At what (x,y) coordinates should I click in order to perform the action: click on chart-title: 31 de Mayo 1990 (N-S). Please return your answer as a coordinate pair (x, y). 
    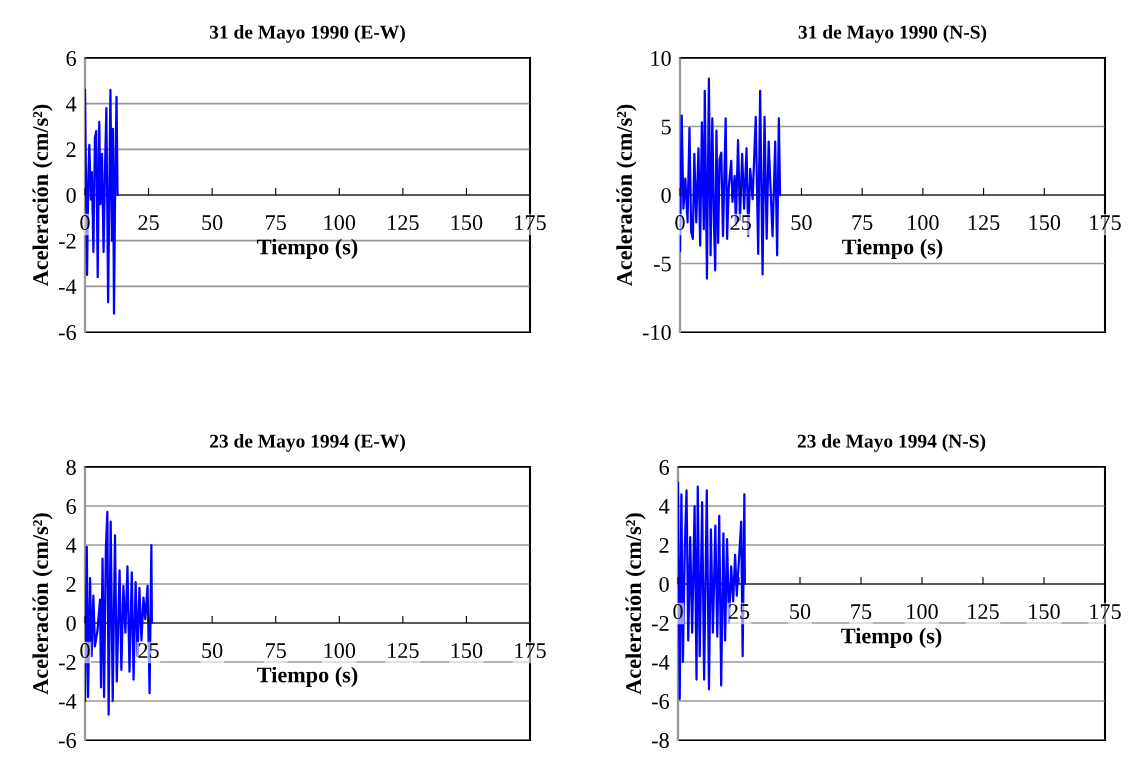
    Looking at the image, I should click on (892, 34).